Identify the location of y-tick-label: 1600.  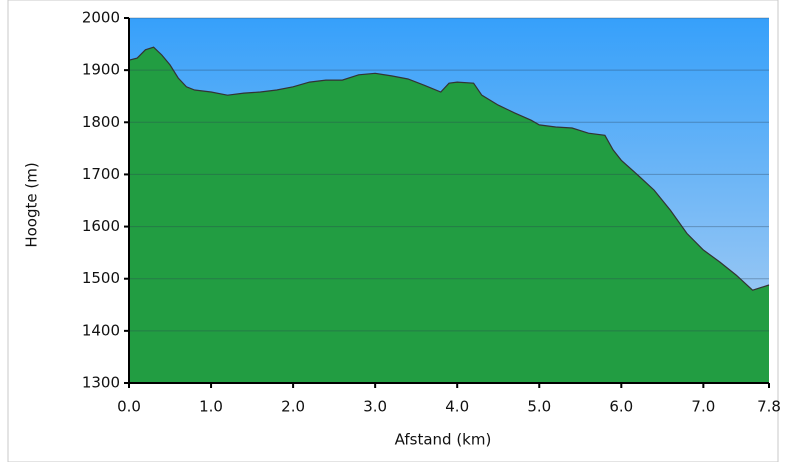
(101, 226).